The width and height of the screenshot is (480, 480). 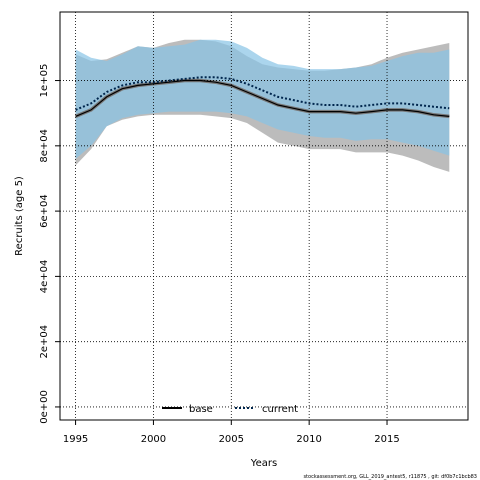 What do you see at coordinates (231, 439) in the screenshot?
I see `x-tick-label: 2005` at bounding box center [231, 439].